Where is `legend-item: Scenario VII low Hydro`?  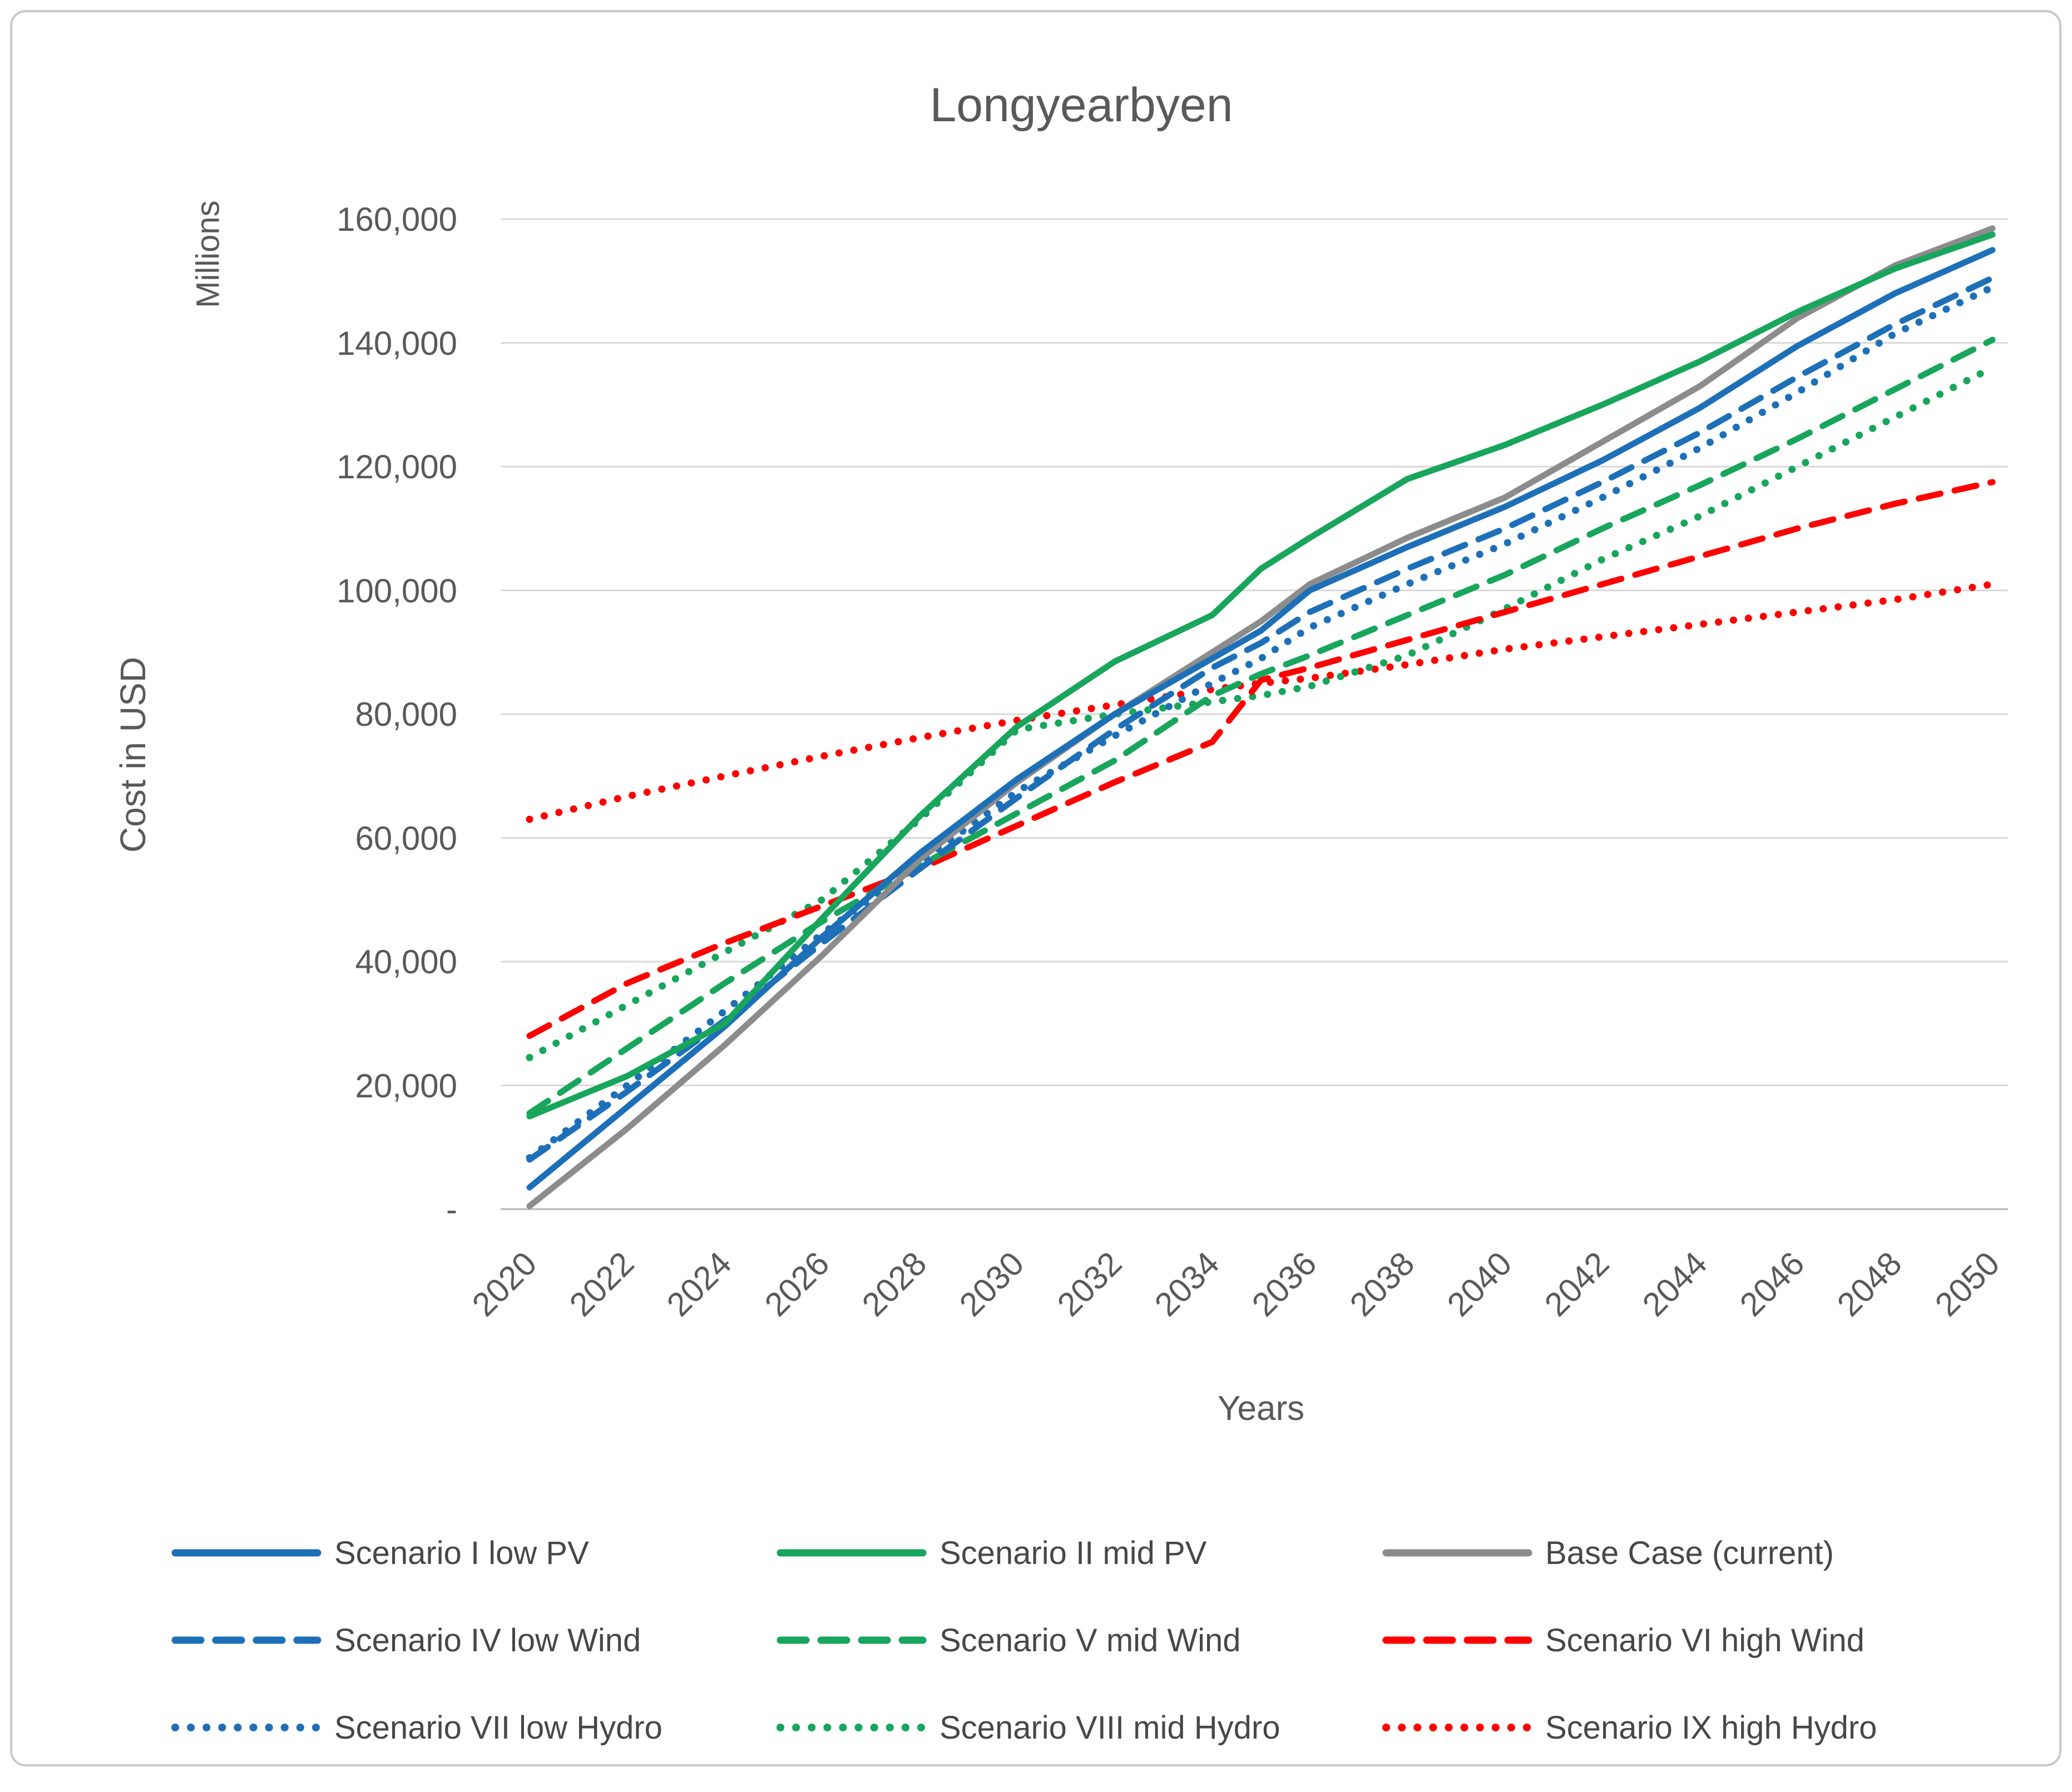 legend-item: Scenario VII low Hydro is located at coordinates (416, 1727).